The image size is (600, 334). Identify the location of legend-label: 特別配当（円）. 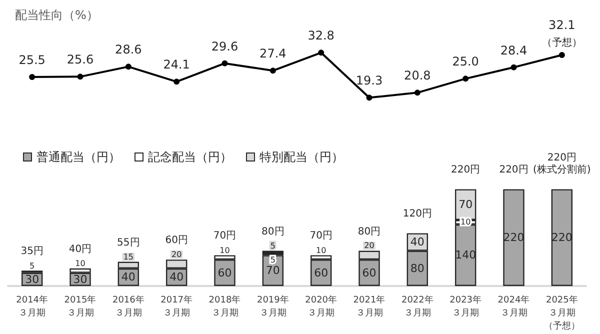
(302, 157).